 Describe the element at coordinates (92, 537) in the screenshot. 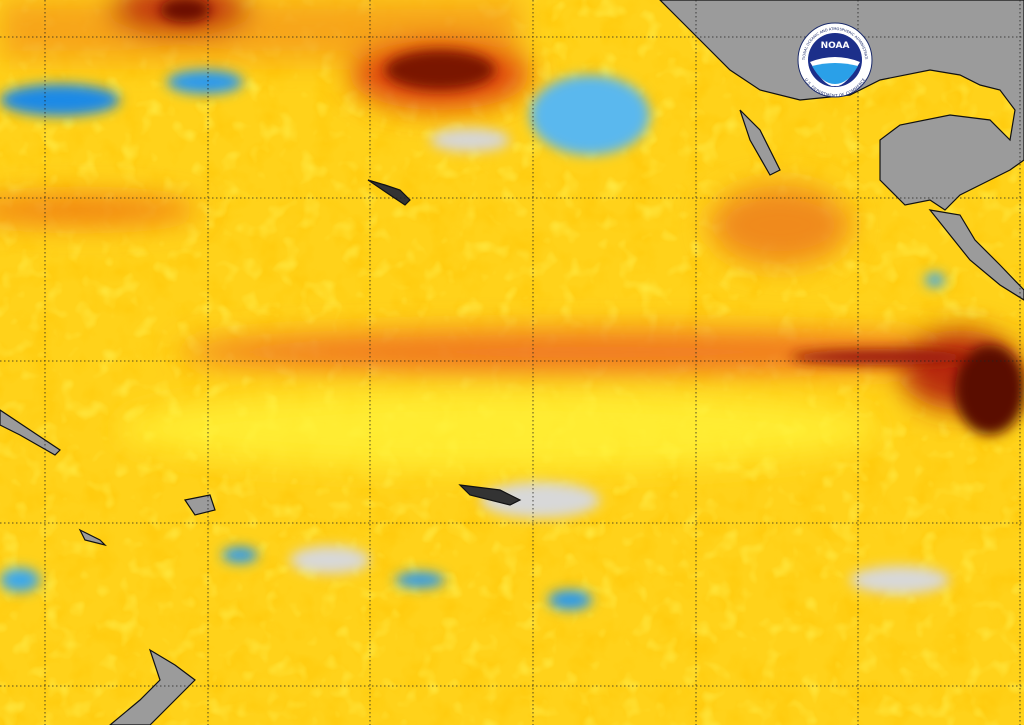

I see `new-caledonia` at that location.